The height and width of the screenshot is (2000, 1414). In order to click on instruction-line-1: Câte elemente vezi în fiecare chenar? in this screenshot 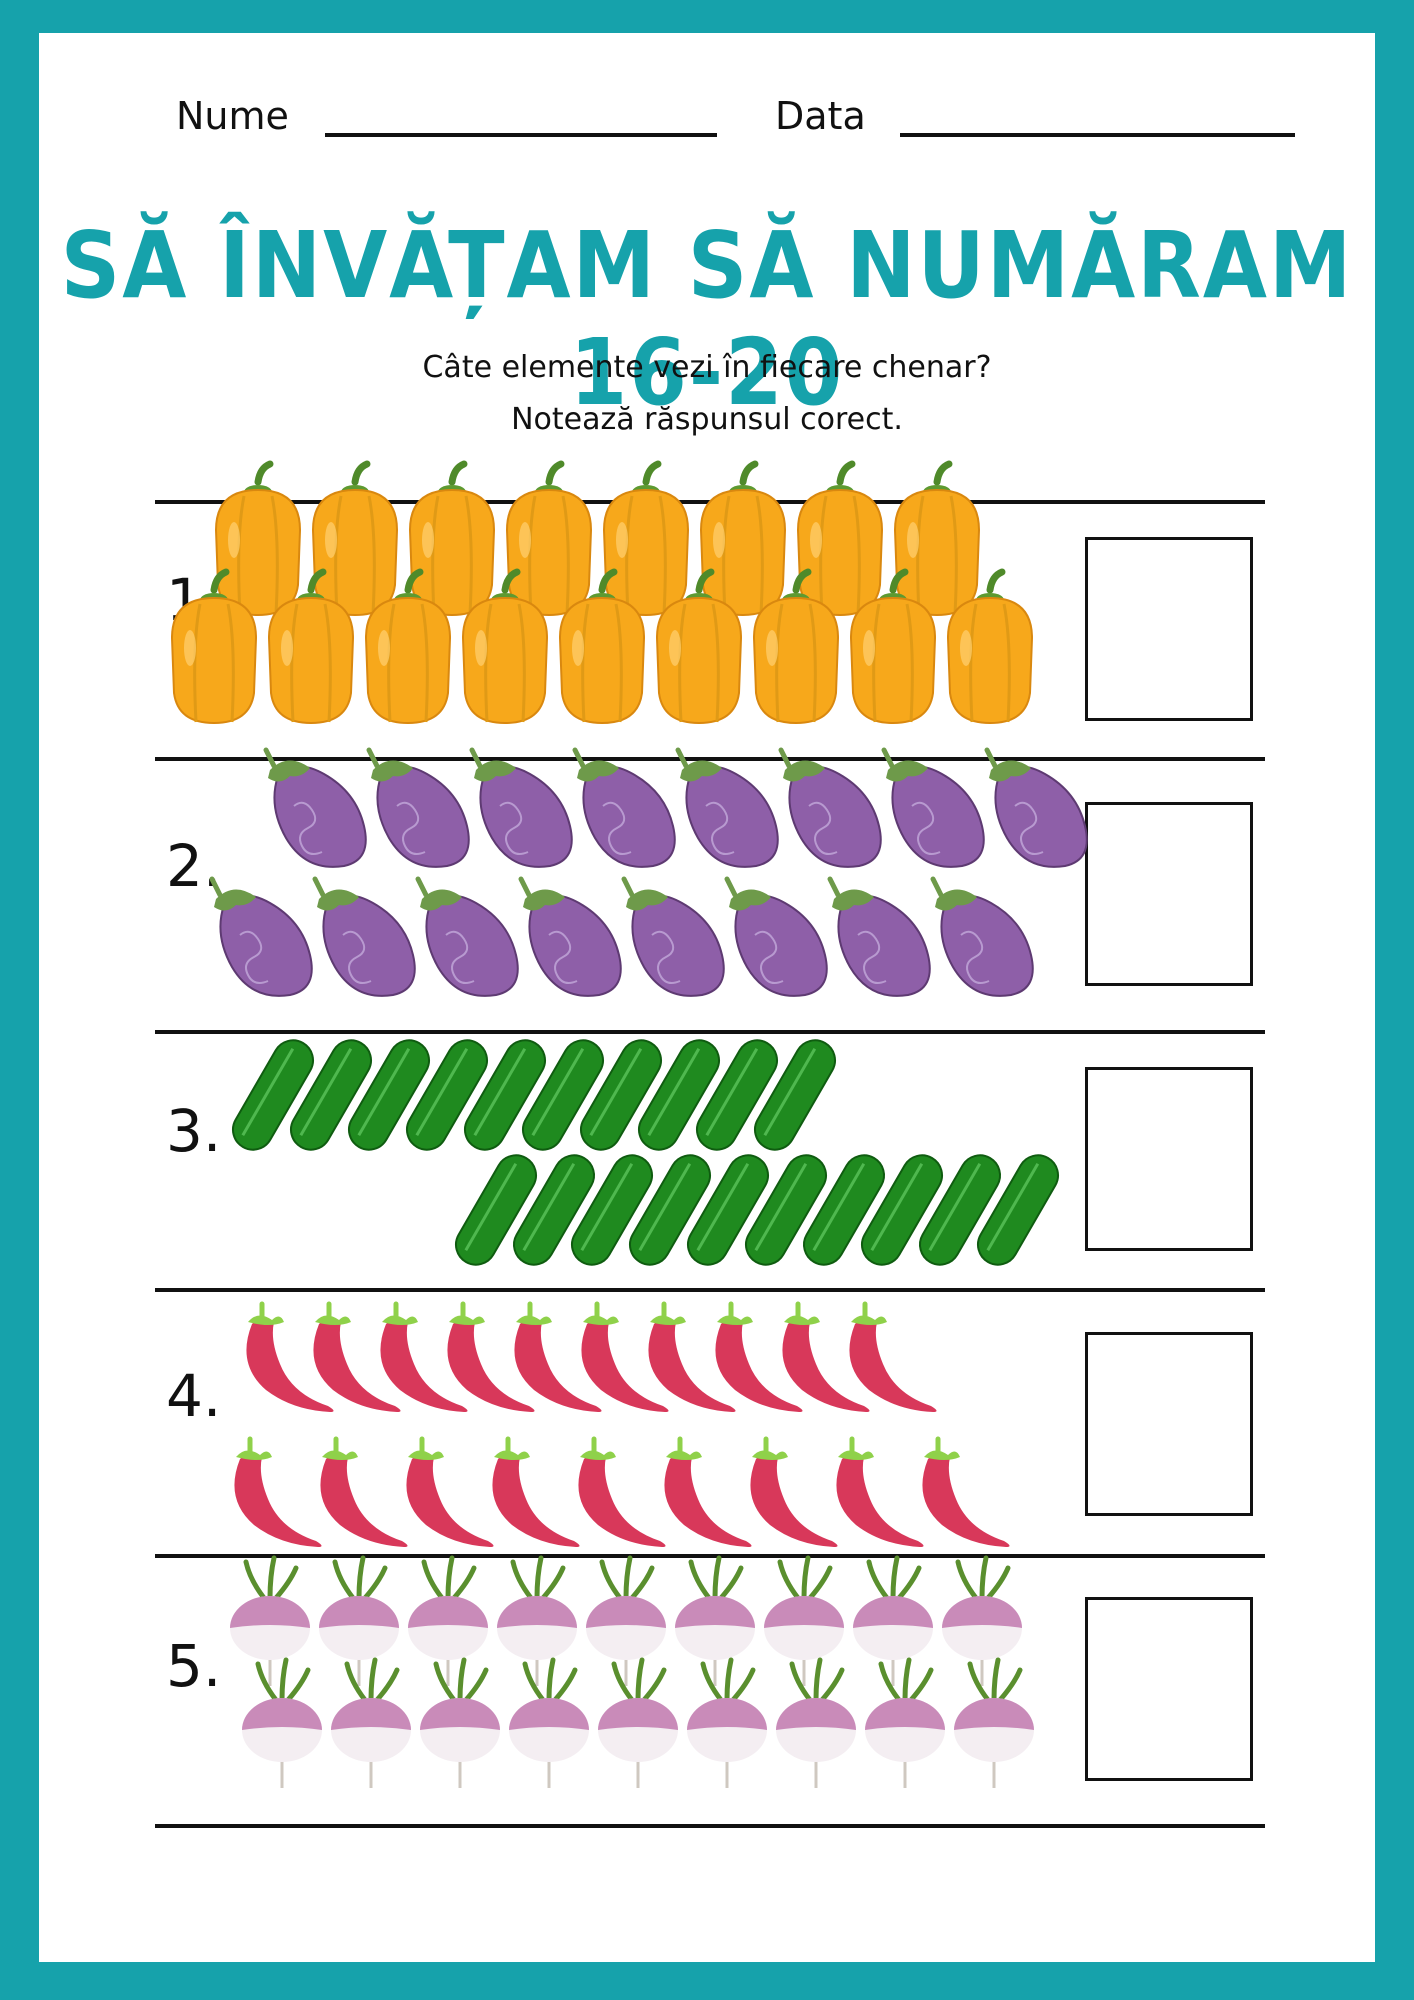, I will do `click(707, 367)`.